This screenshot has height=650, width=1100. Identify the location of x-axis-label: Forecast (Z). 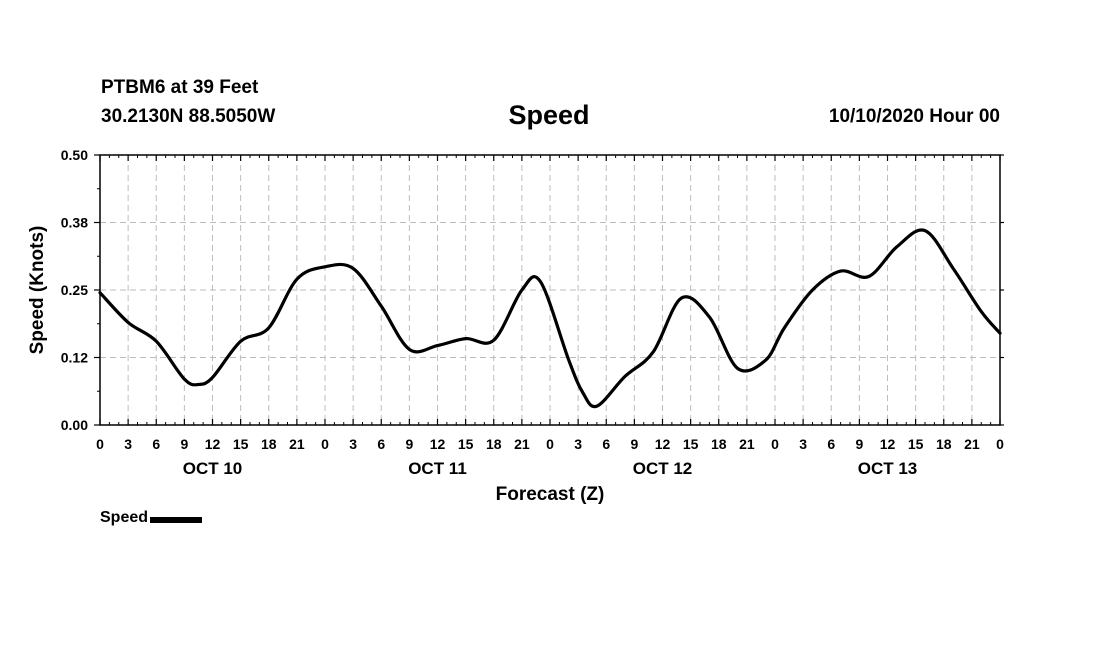
(550, 494).